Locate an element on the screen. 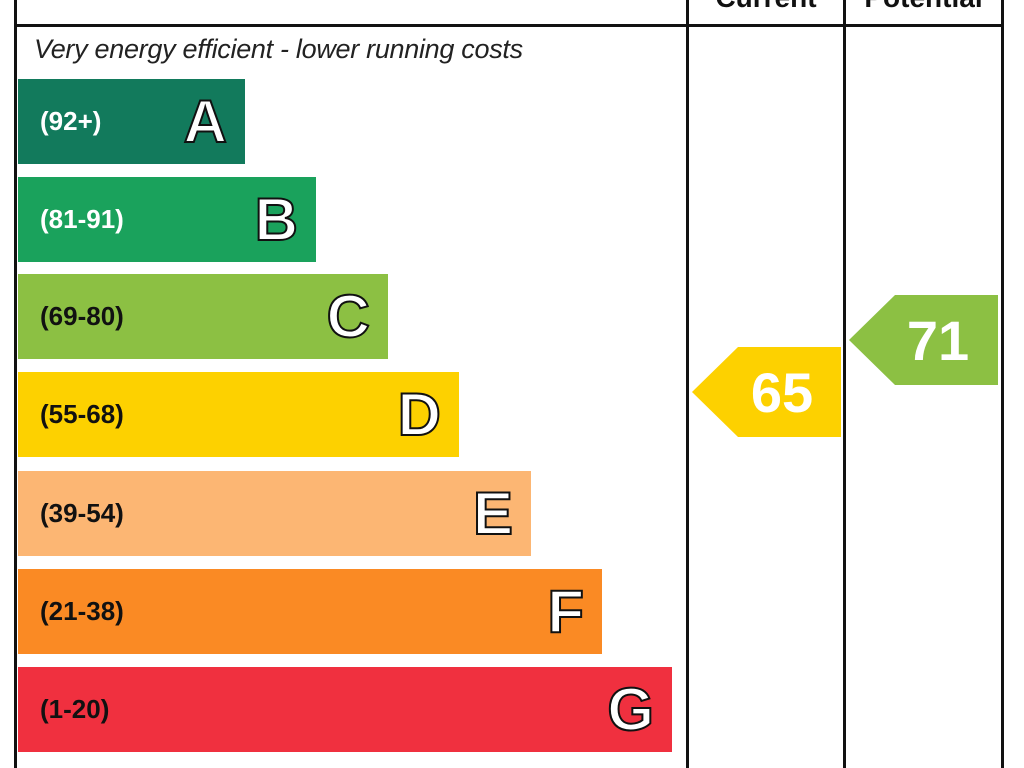  potential-rating-value: 71 is located at coordinates (938, 340).